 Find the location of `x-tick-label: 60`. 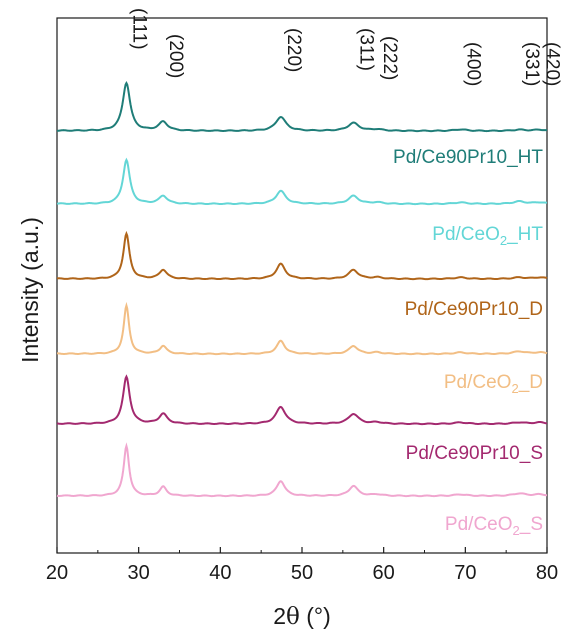

x-tick-label: 60 is located at coordinates (384, 573).